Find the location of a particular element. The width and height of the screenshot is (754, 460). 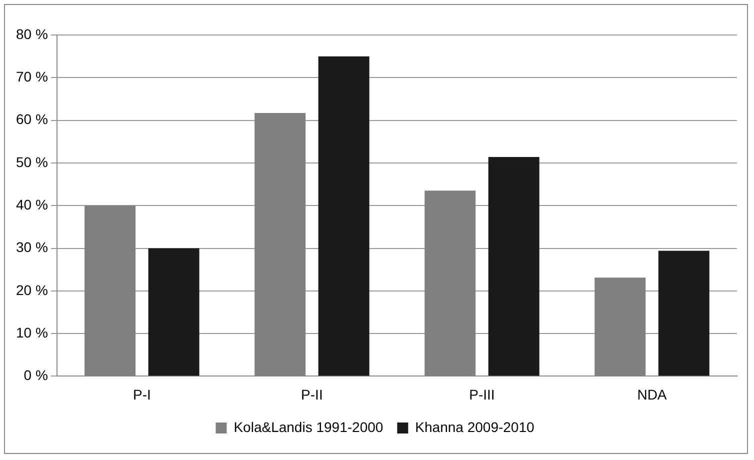

y-tick-label: 50 % is located at coordinates (32, 162).